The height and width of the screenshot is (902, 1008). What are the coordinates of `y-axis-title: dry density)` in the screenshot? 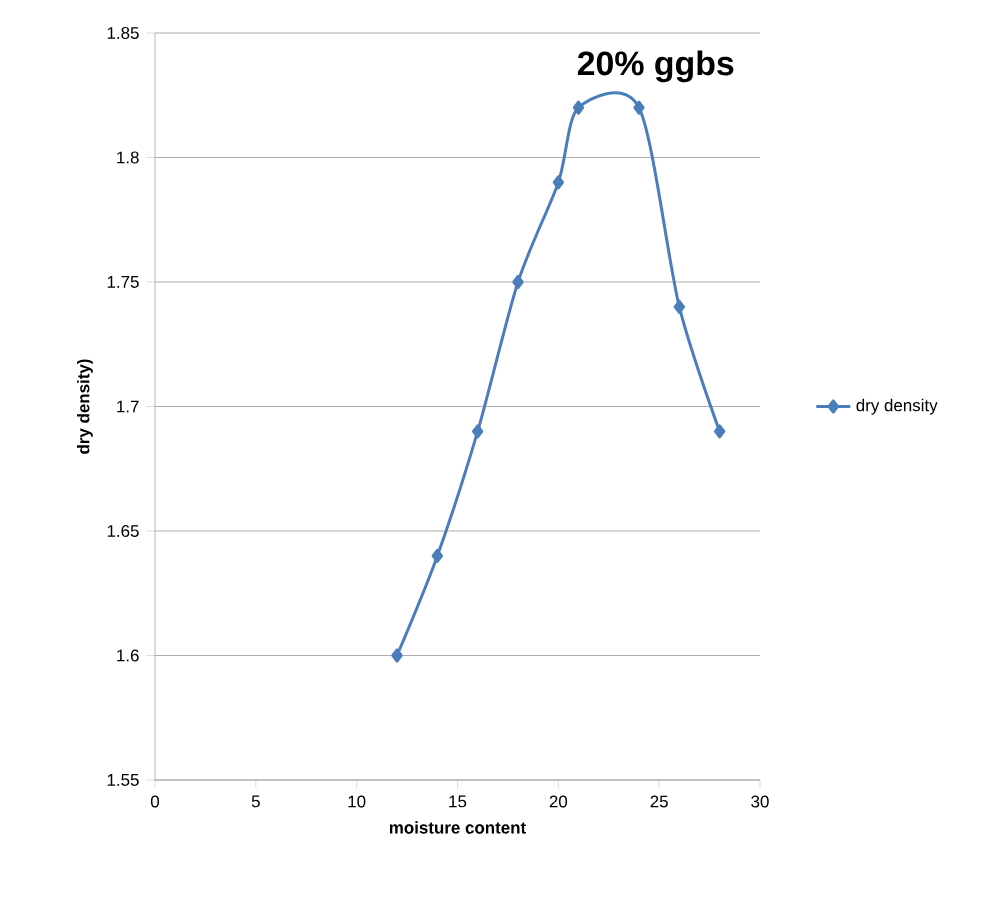 It's located at (85, 406).